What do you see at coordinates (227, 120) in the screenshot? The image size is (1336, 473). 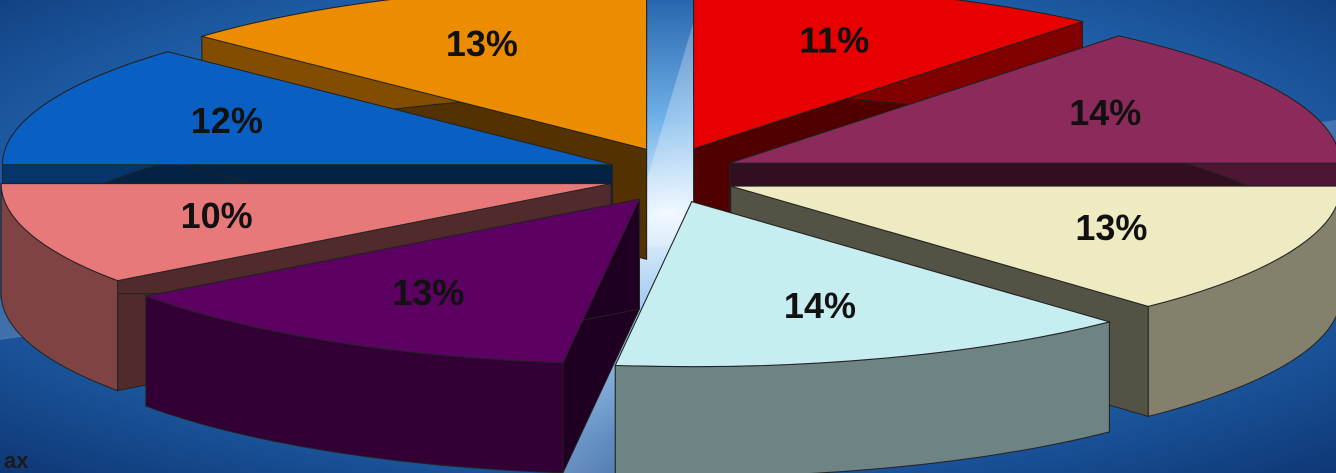 I see `value-label: 12%` at bounding box center [227, 120].